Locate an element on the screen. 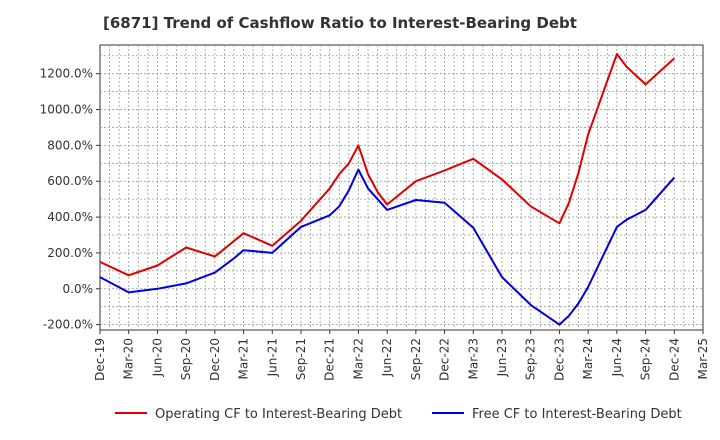 This screenshot has height=440, width=720. y-tick-label: -200.0% is located at coordinates (68, 325).